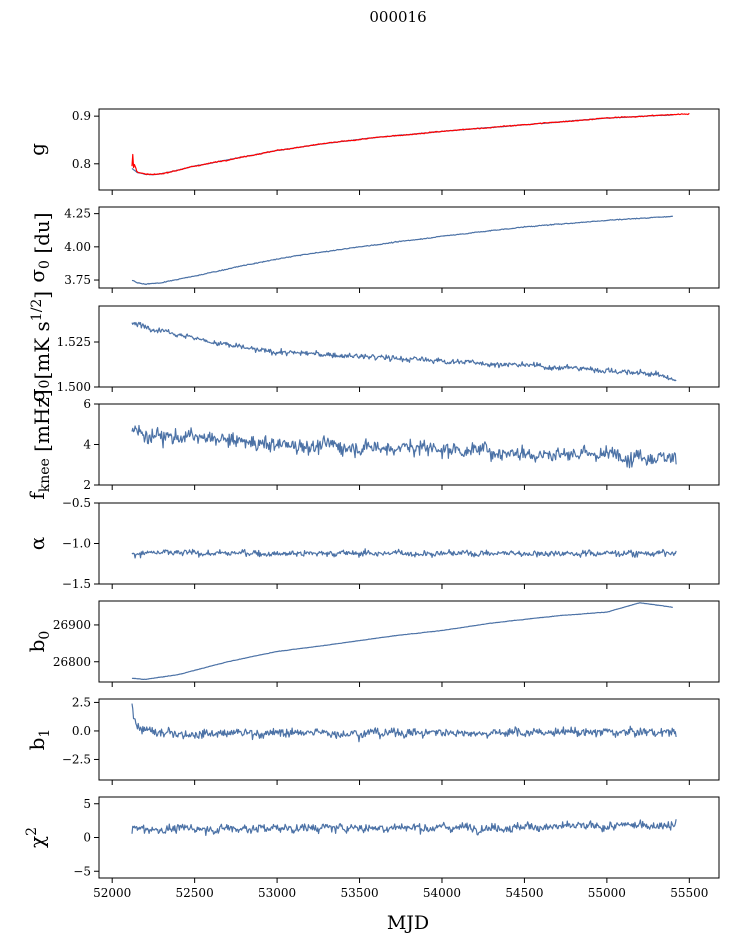  I want to click on y-axis-label-sigma0-mk: σ0[mK s1/2], so click(39, 346).